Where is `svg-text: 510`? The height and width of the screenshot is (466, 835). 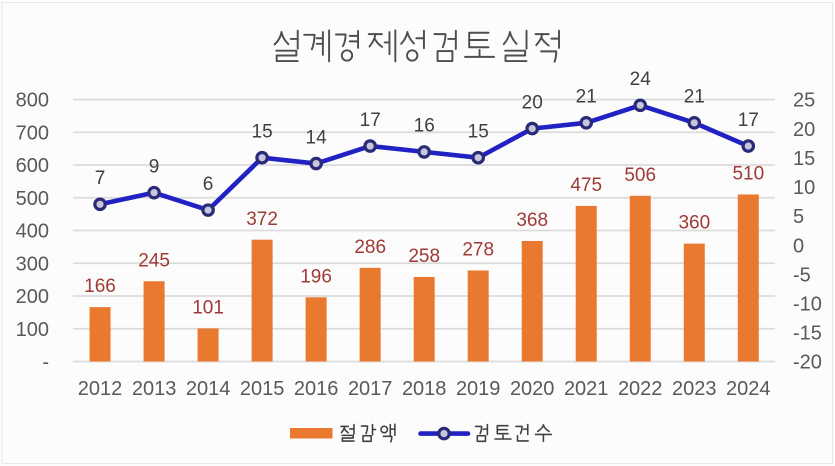
svg-text: 510 is located at coordinates (748, 174).